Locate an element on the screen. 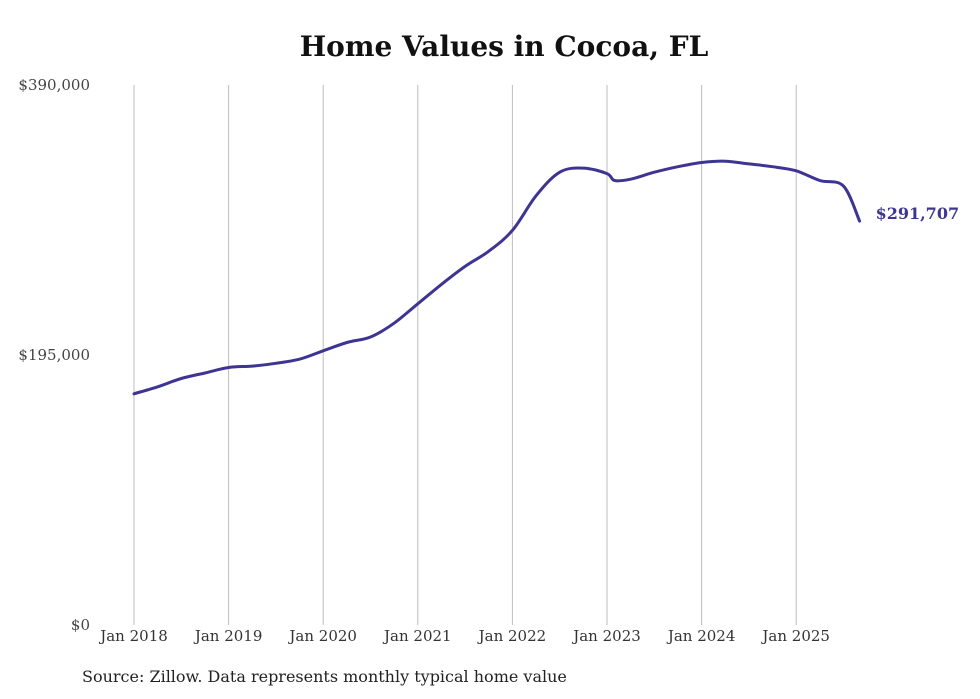 This screenshot has width=980, height=699. y-axis-ticks: $0 $195,000 $390,000 is located at coordinates (54, 355).